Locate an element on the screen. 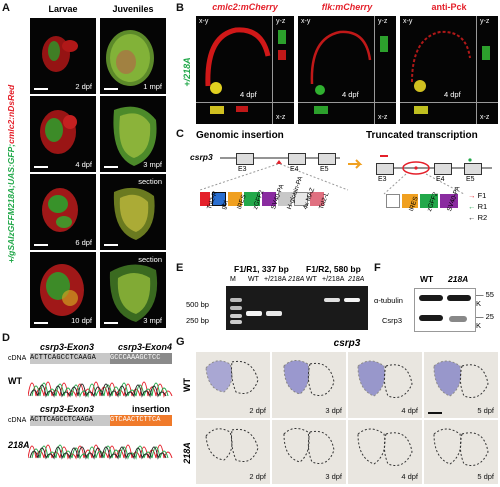 The height and width of the screenshot is (487, 500). lane-label: WT is located at coordinates (253, 279).